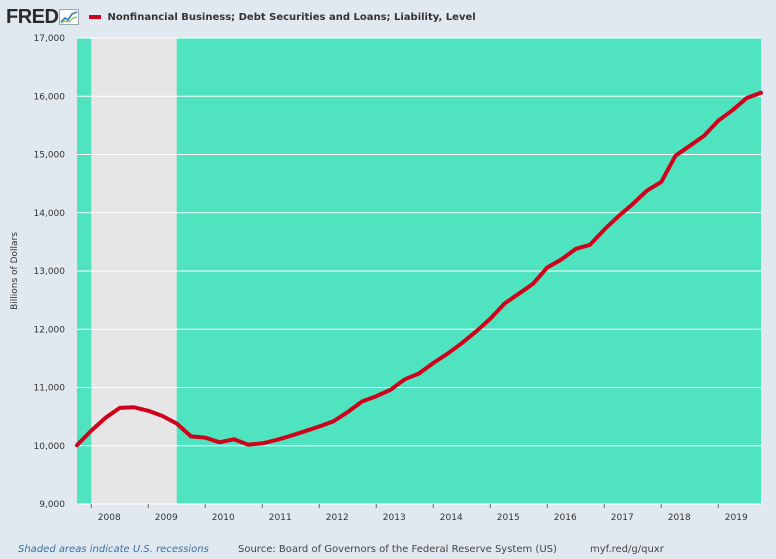  What do you see at coordinates (50, 39) in the screenshot?
I see `y-tick-label: 17,000` at bounding box center [50, 39].